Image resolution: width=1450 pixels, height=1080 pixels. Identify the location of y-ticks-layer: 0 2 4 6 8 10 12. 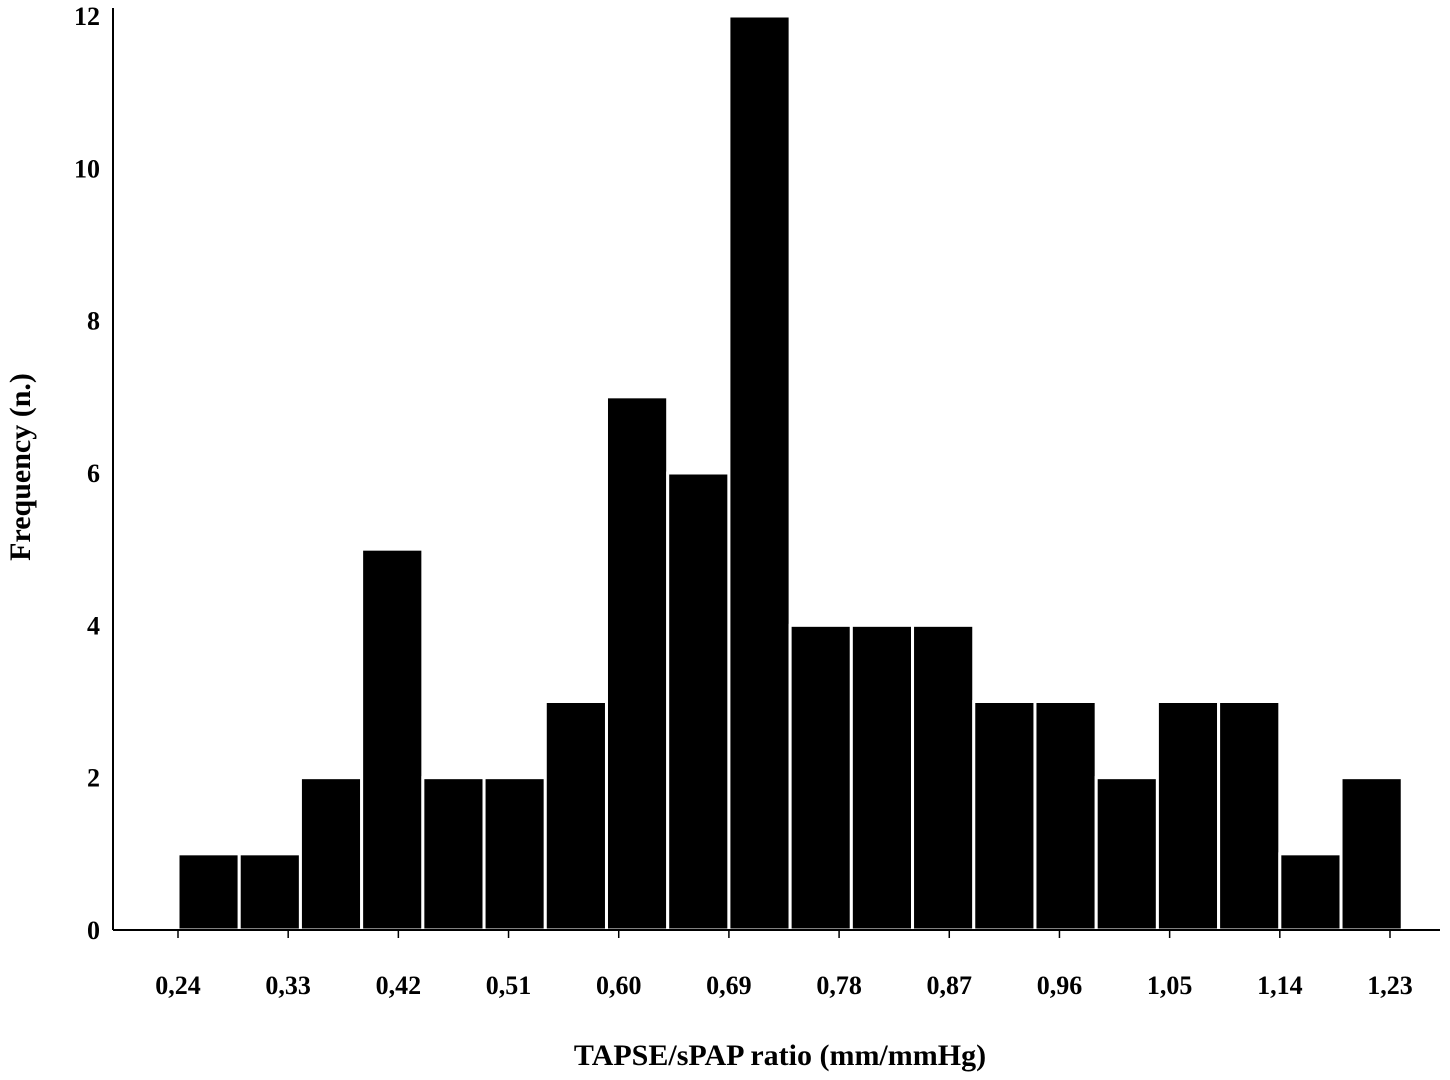
(87, 473).